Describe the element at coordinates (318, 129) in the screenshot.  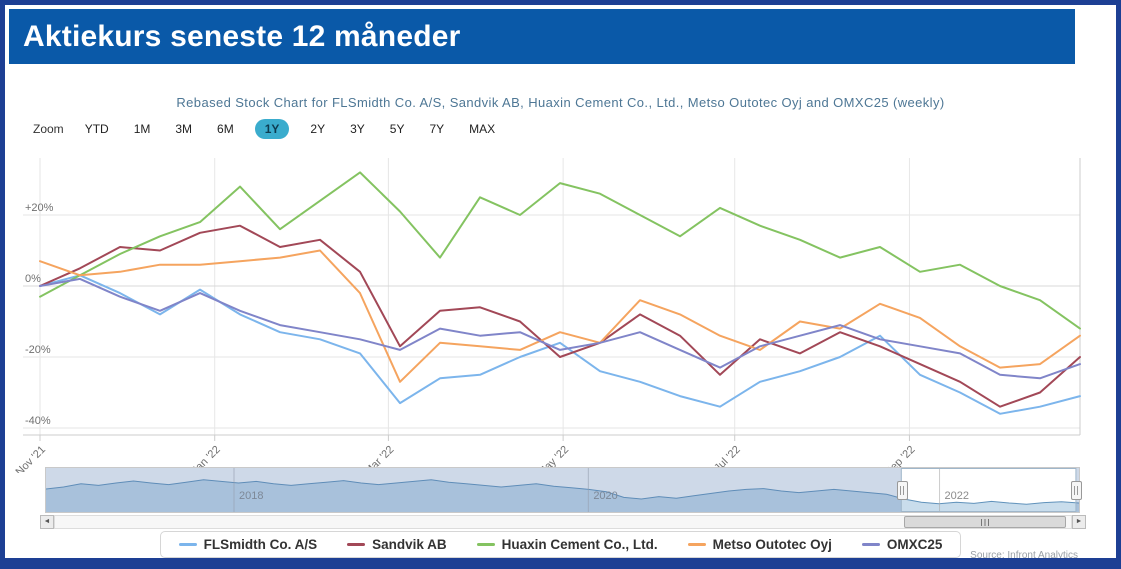
I see `zoom-button-2y: 2Y` at that location.